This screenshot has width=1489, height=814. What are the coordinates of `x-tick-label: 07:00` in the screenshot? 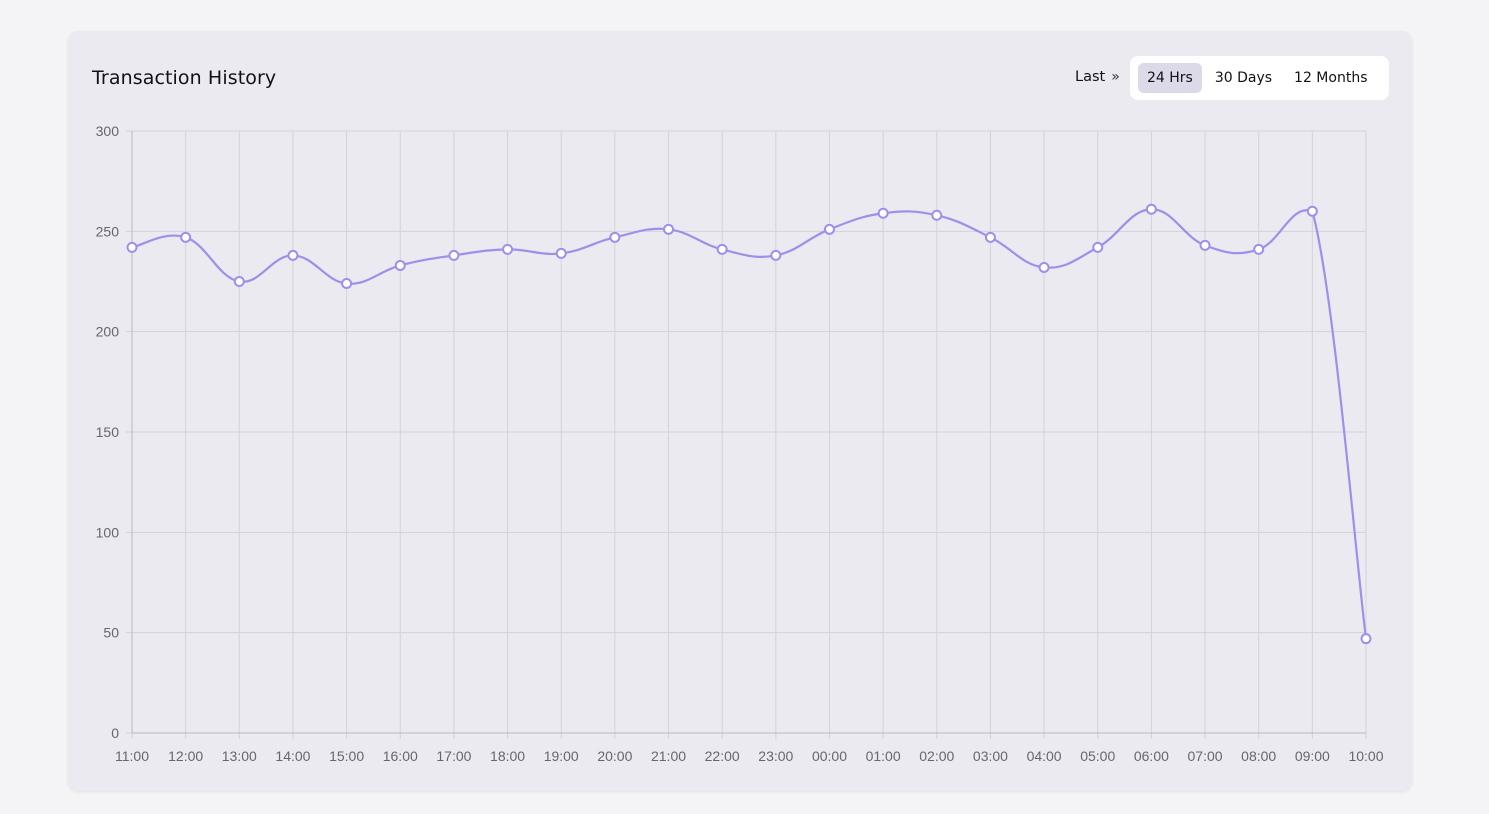 It's located at (1205, 756).